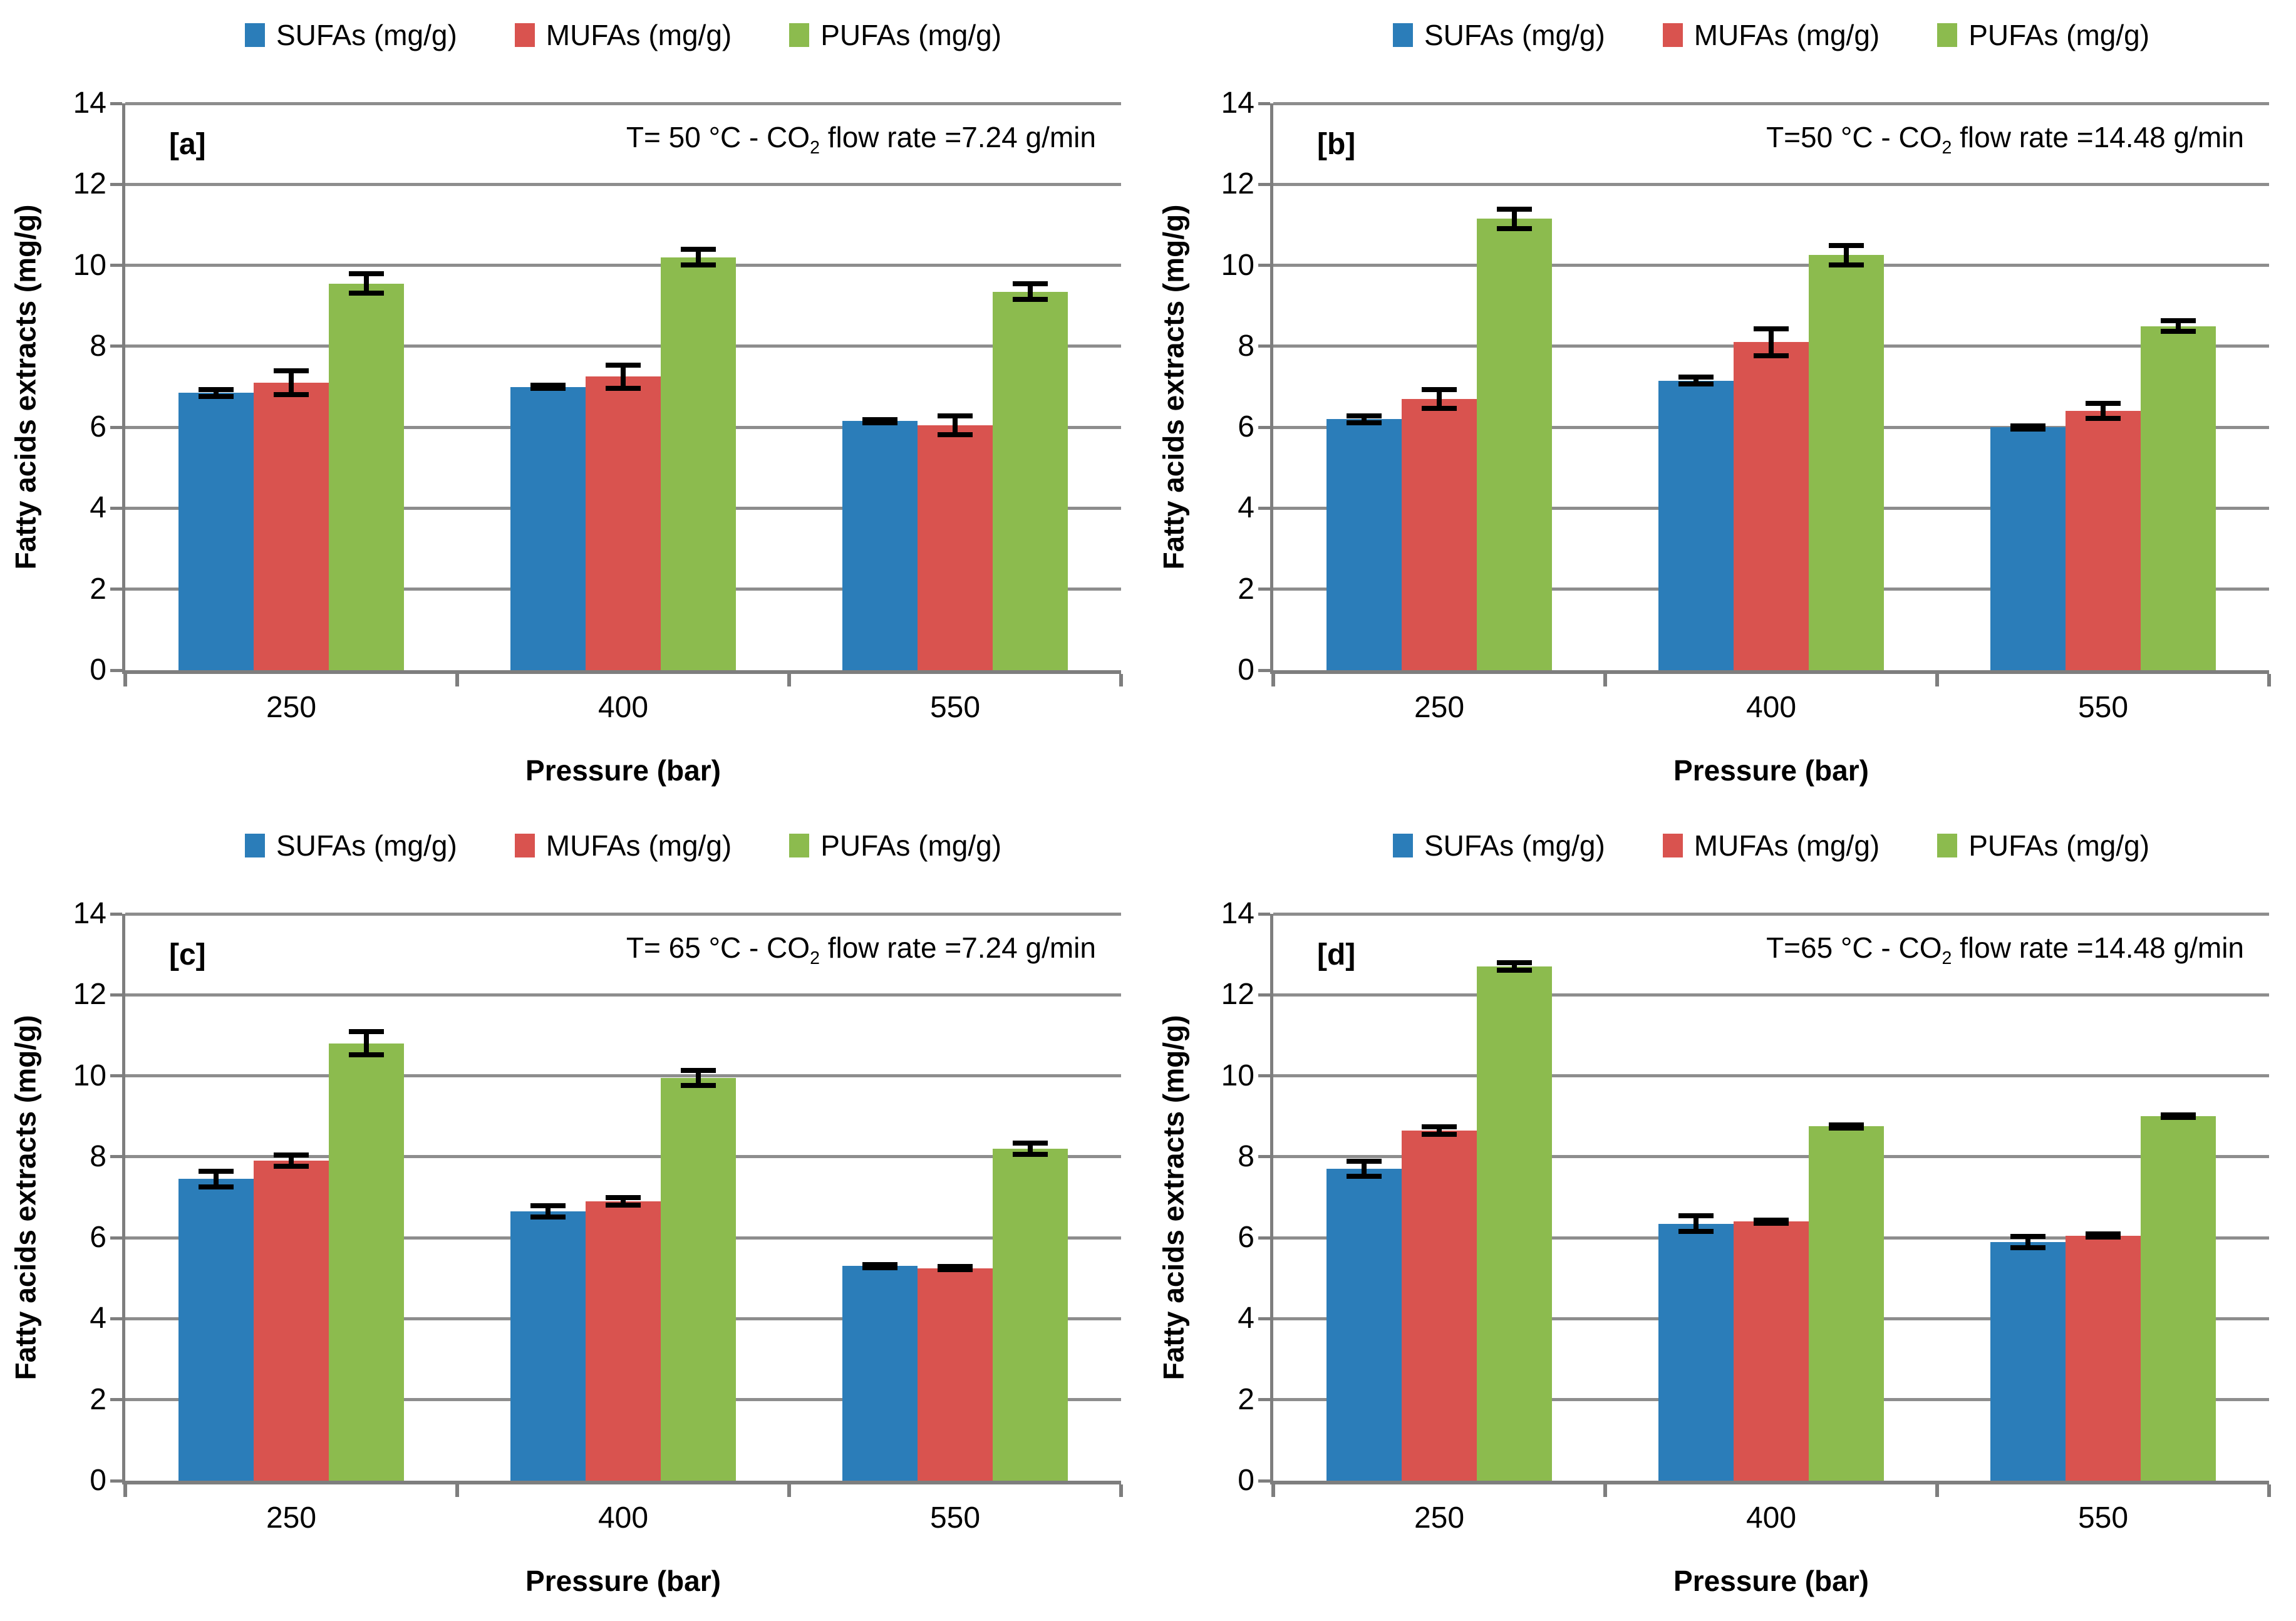 This screenshot has width=2296, height=1621. Describe the element at coordinates (957, 947) in the screenshot. I see `panel-title-post: flow rate =7.24 g/min` at that location.